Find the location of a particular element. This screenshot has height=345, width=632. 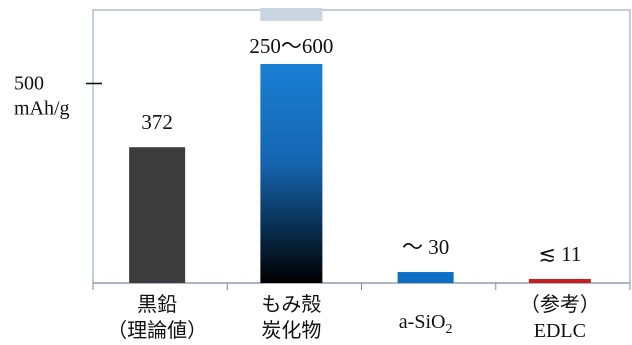

data-label-2: ～ 30 is located at coordinates (425, 247).